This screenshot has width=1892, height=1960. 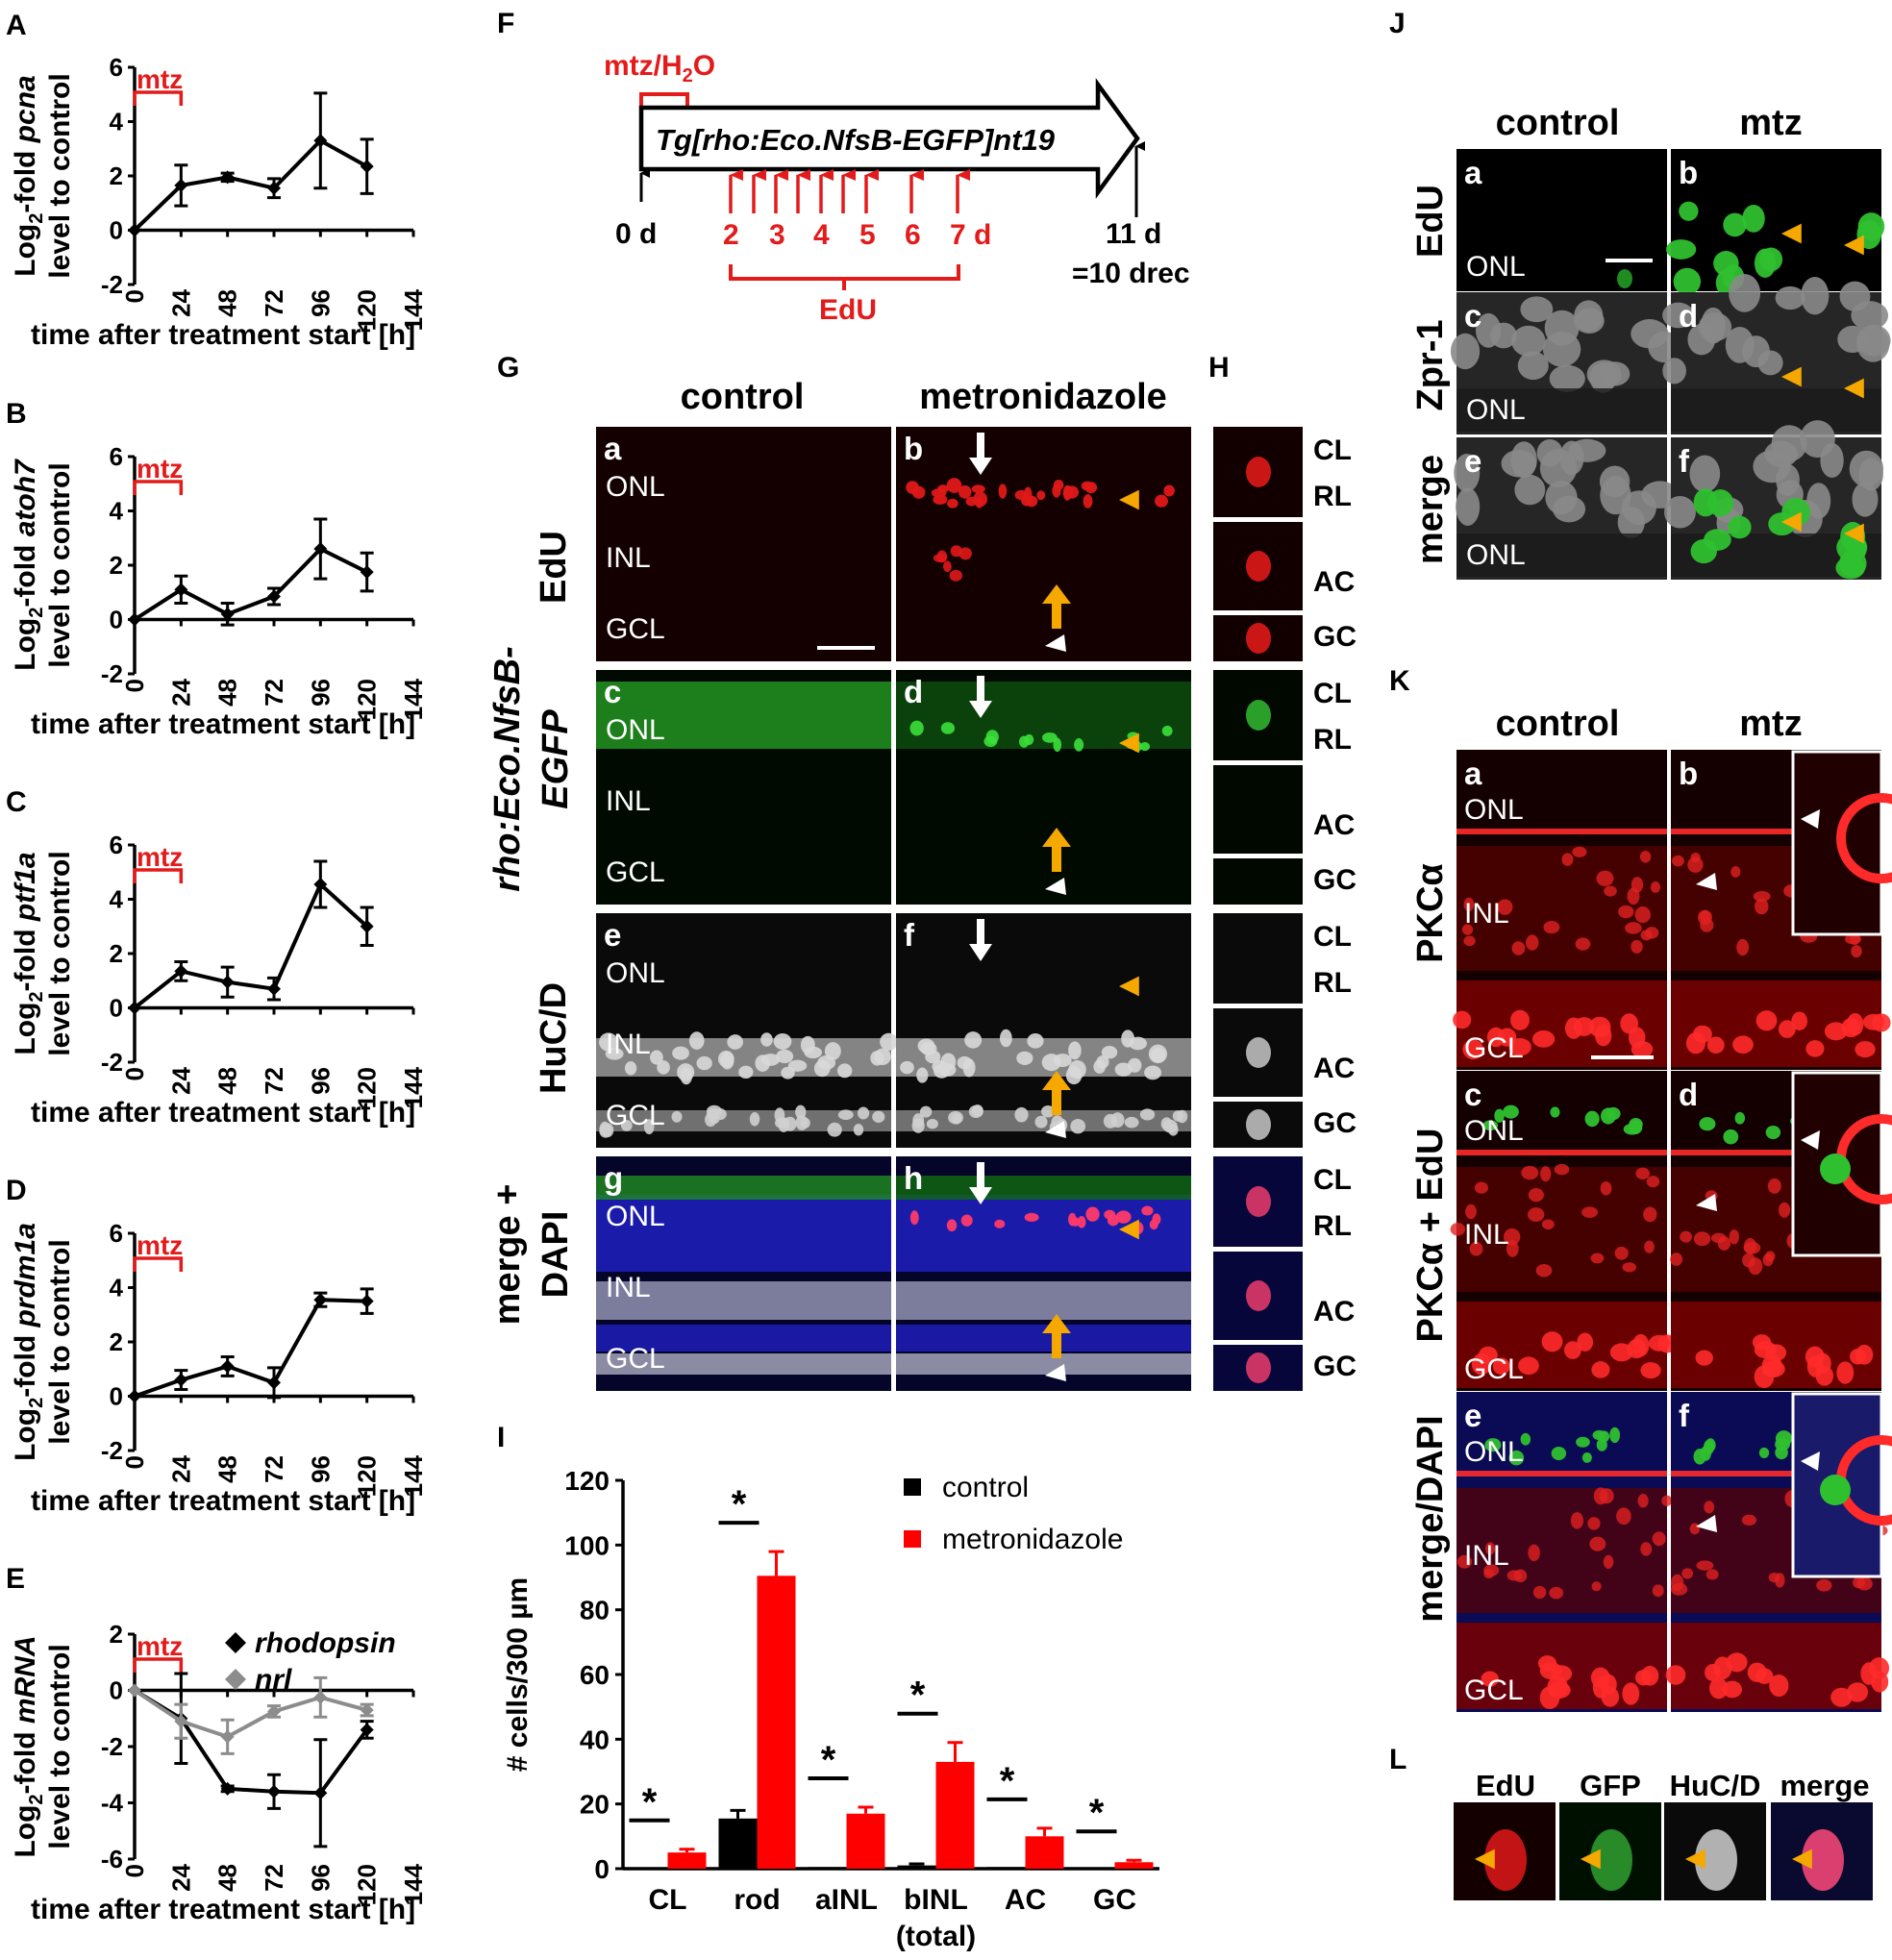 I want to click on timeline-treatment-bracket, so click(x=664, y=100).